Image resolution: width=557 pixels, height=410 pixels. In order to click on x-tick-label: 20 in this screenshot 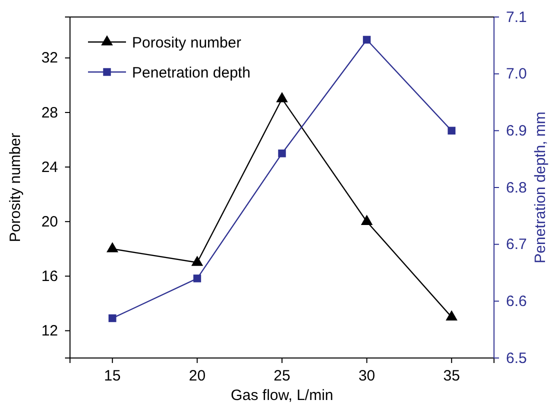, I will do `click(197, 376)`.